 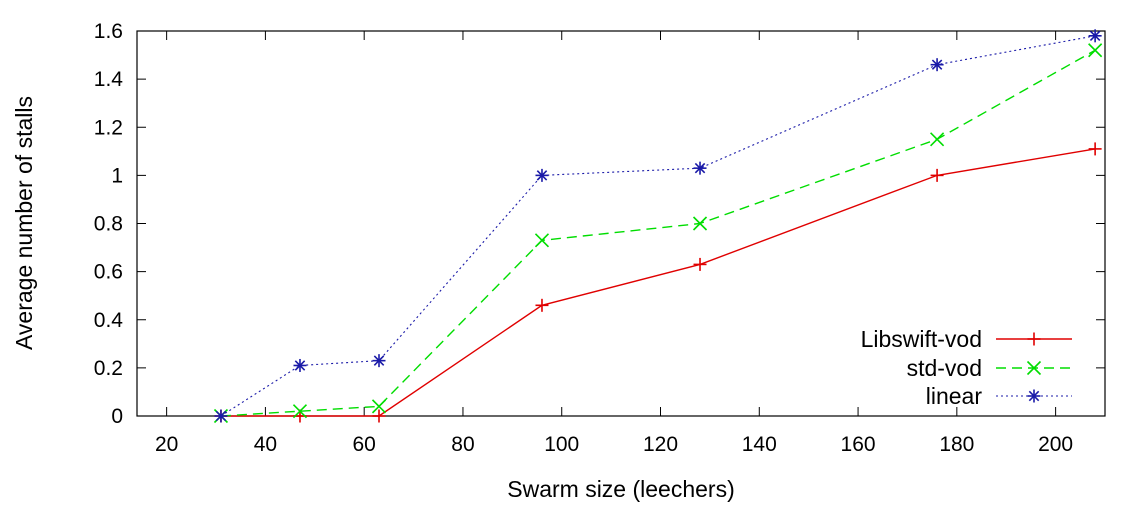 What do you see at coordinates (24, 223) in the screenshot?
I see `y-axis-title: Average number of stalls` at bounding box center [24, 223].